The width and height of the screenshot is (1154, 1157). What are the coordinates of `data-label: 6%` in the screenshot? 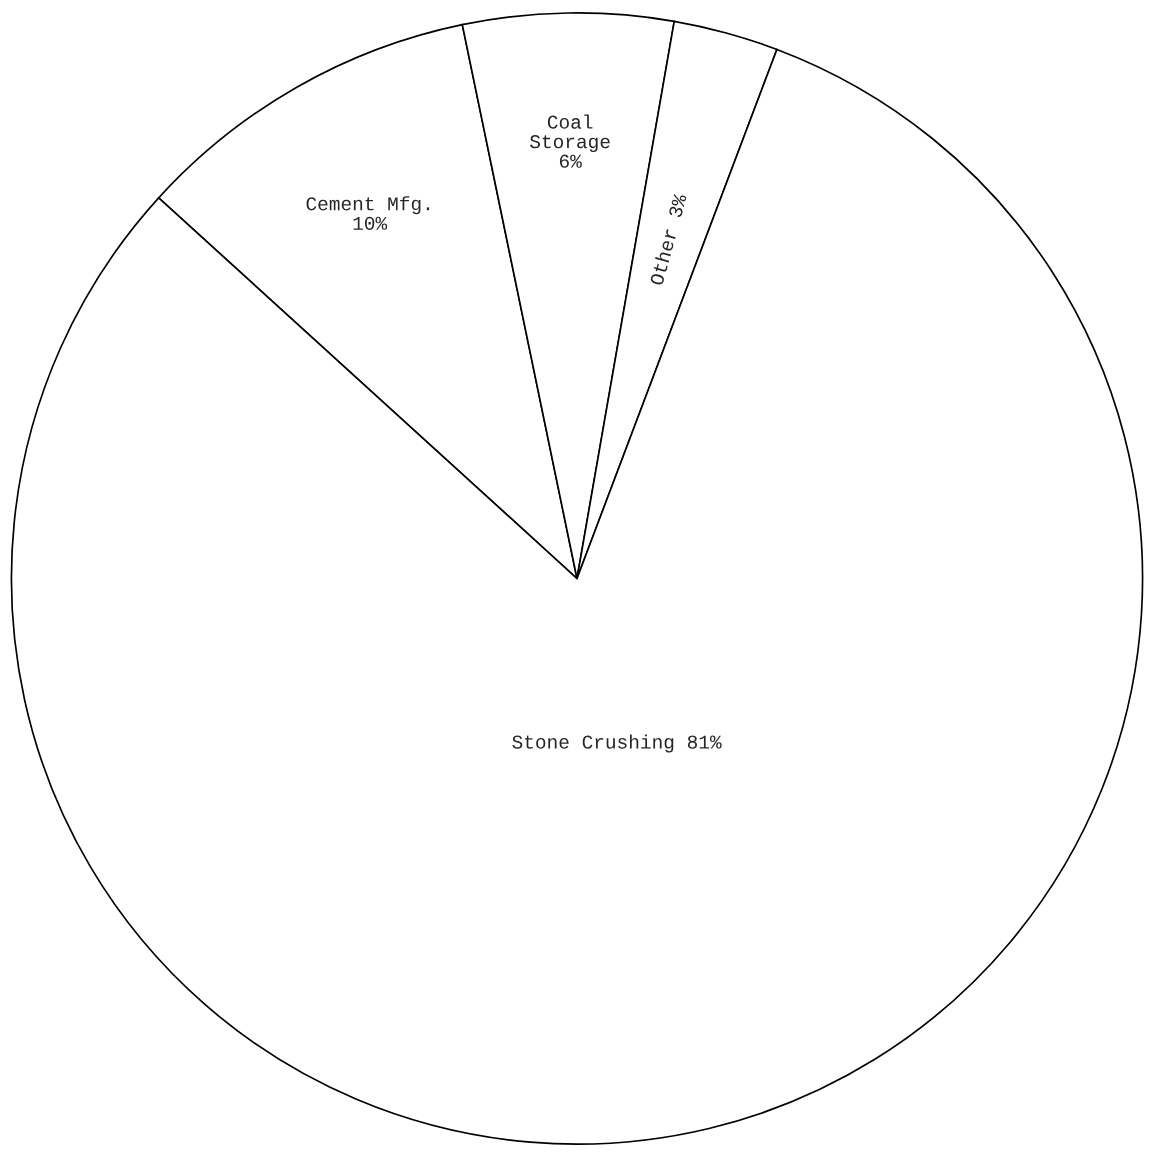 It's located at (570, 161).